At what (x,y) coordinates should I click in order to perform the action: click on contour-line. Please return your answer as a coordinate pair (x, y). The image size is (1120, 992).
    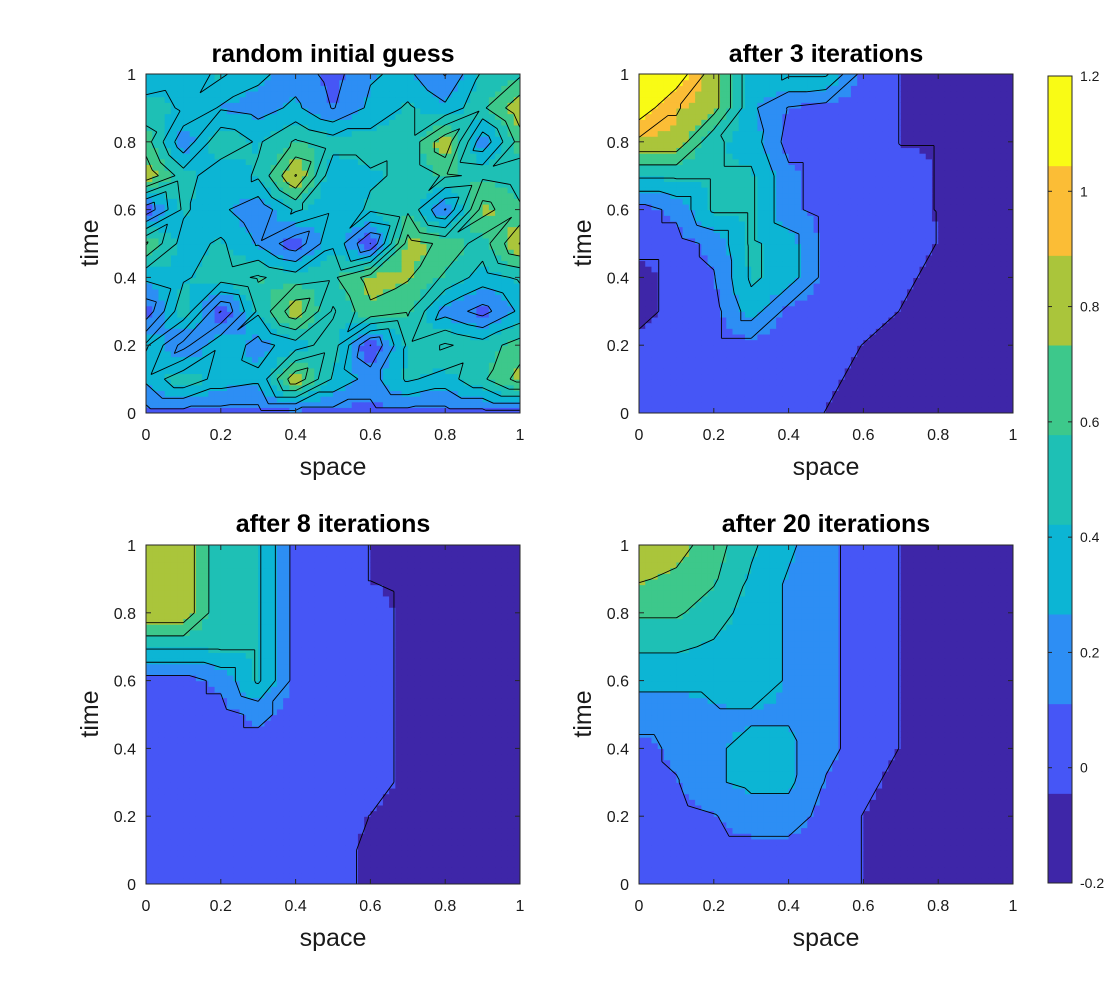
    Looking at the image, I should click on (333, 239).